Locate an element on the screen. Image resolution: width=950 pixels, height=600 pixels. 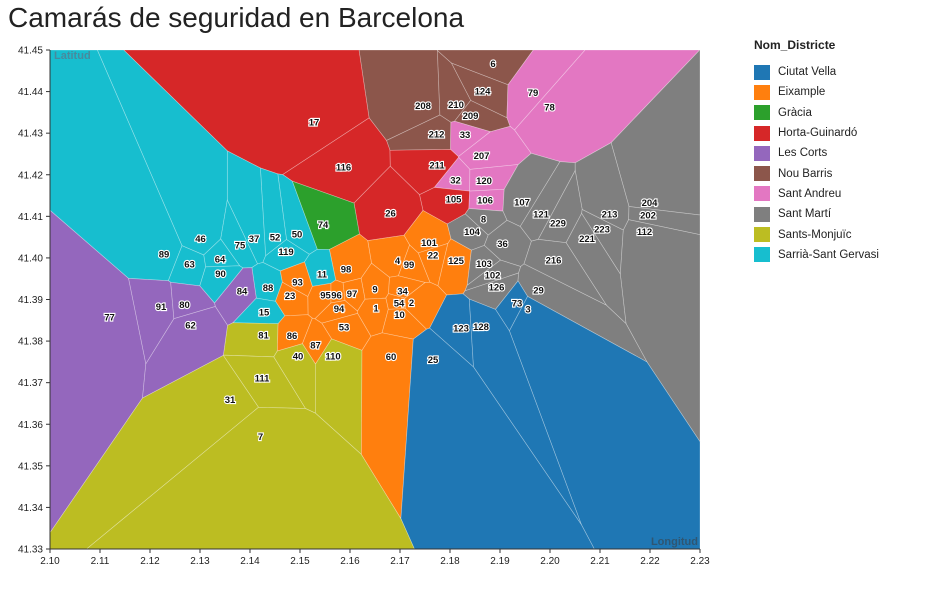
camera-label: 53 is located at coordinates (344, 327).